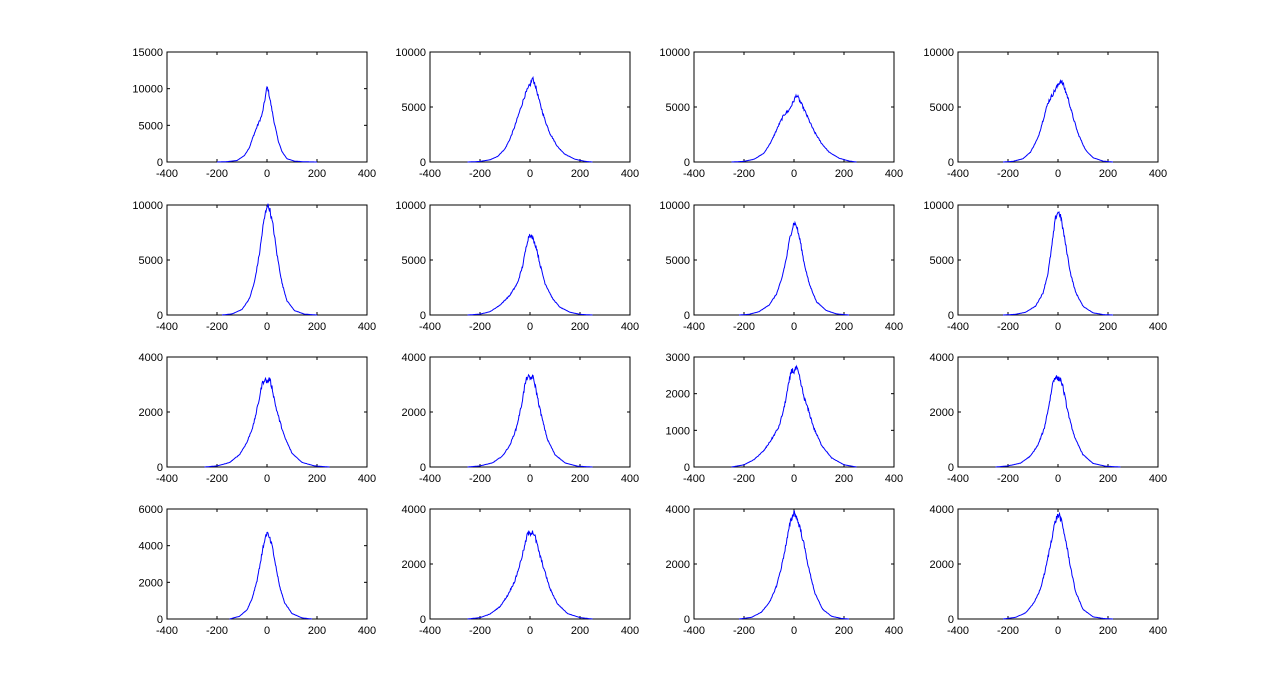 This screenshot has width=1280, height=694. I want to click on subplot-11: -400 -200 0 200 400 0 1000 2000 3000, so click(785, 418).